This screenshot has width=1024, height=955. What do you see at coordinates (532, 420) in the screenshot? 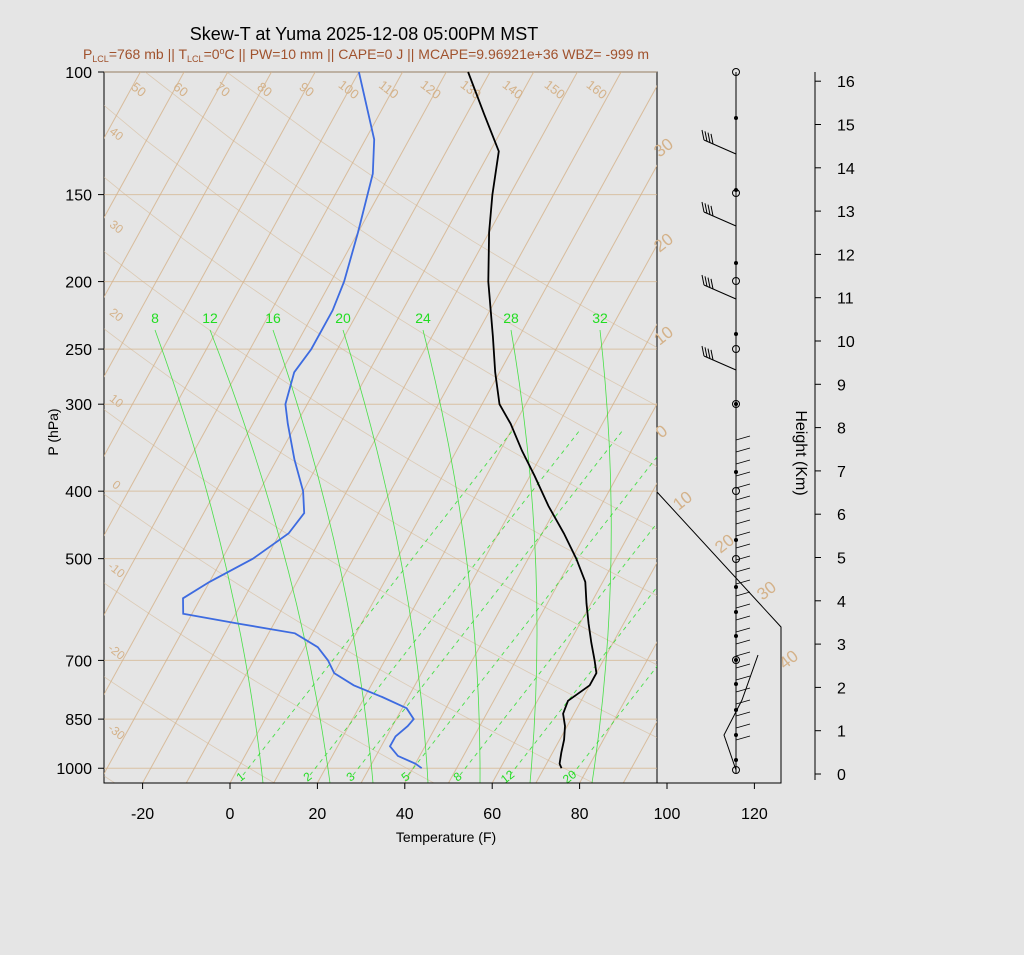
I see `temperature-profile` at bounding box center [532, 420].